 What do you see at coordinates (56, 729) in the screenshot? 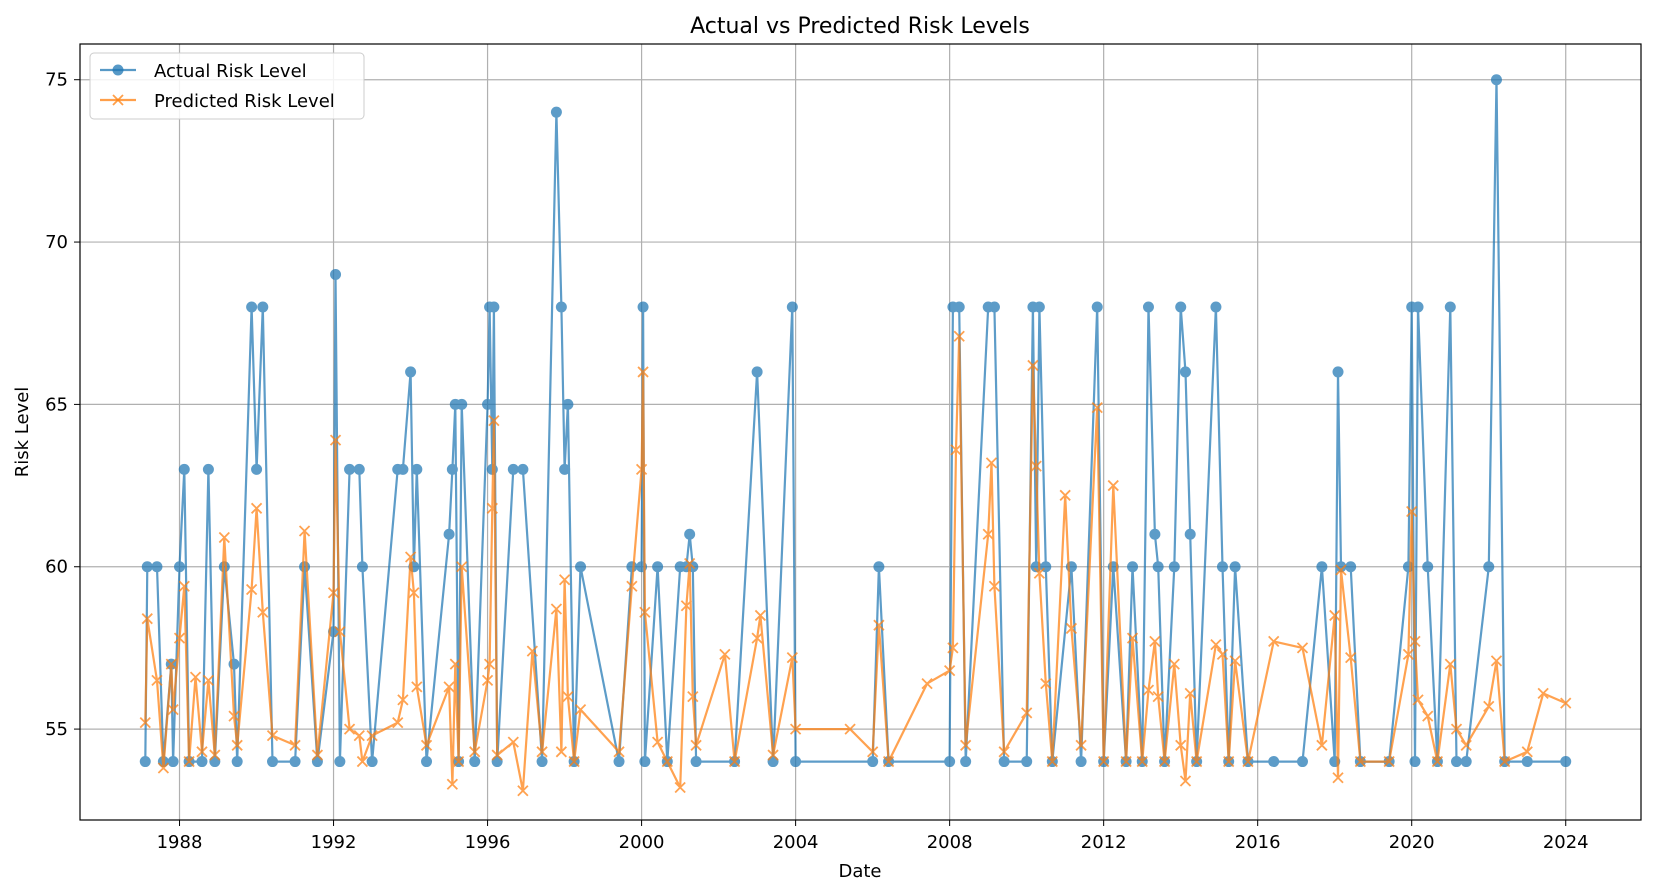
I see `y-tick-label: 55` at bounding box center [56, 729].